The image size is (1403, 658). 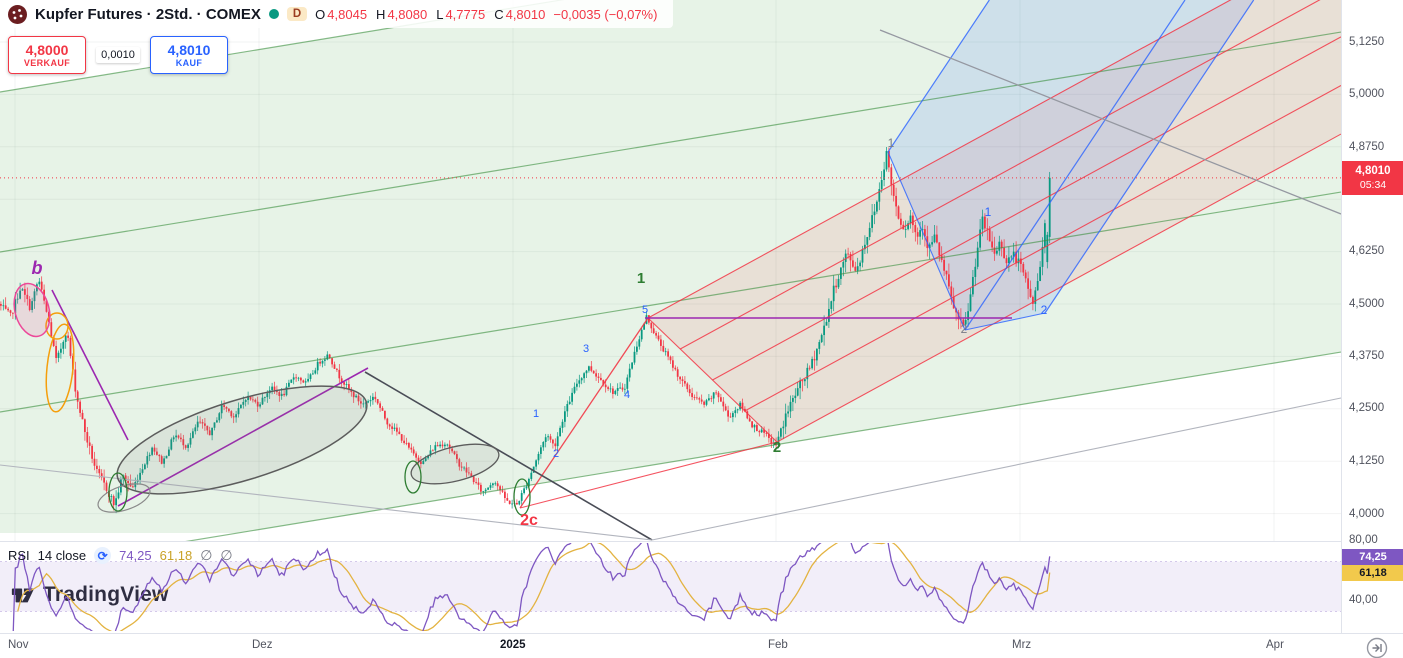 What do you see at coordinates (262, 645) in the screenshot?
I see `time-axis-label: Dez` at bounding box center [262, 645].